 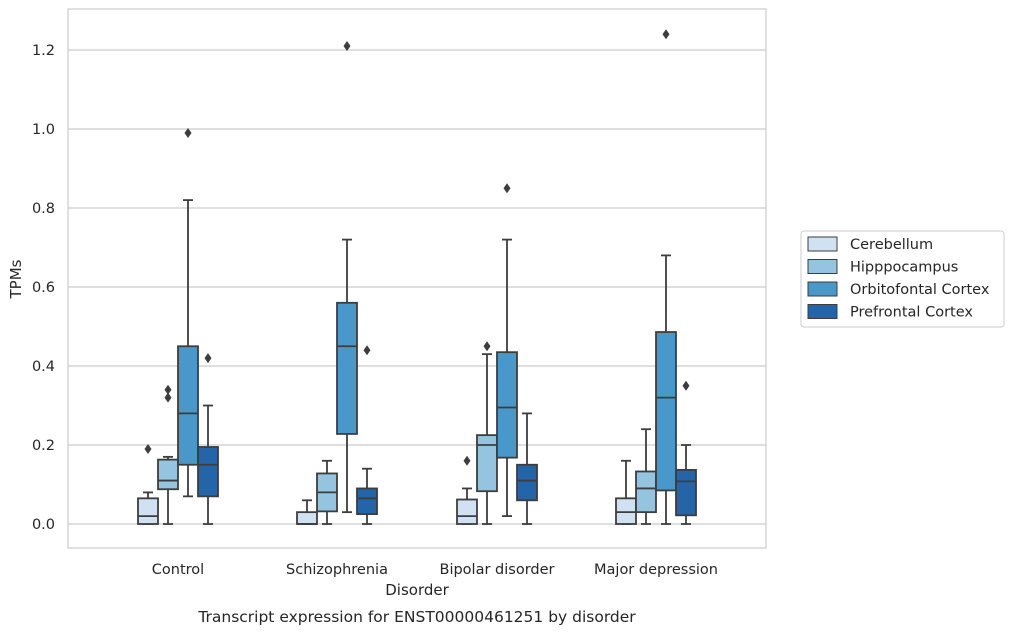 I want to click on y-axis-ticks: 0.0 0.2 0.4 0.6 0.8 1.0 1.2, so click(x=43, y=288).